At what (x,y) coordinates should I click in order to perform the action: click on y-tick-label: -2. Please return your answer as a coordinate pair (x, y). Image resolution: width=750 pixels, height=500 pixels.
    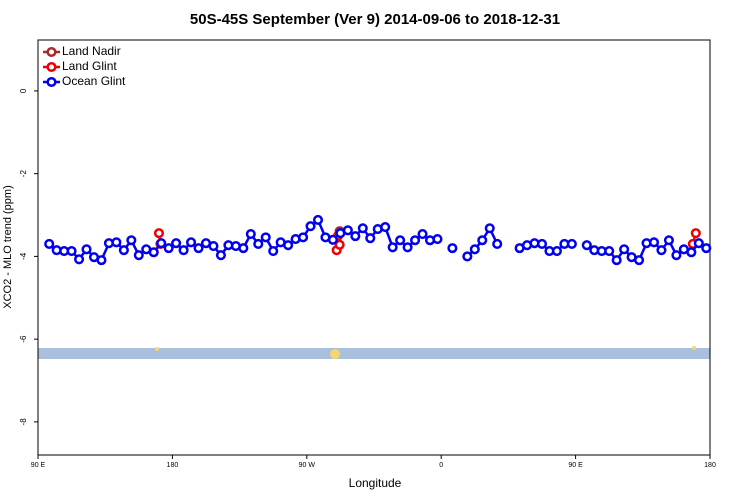
    Looking at the image, I should click on (23, 174).